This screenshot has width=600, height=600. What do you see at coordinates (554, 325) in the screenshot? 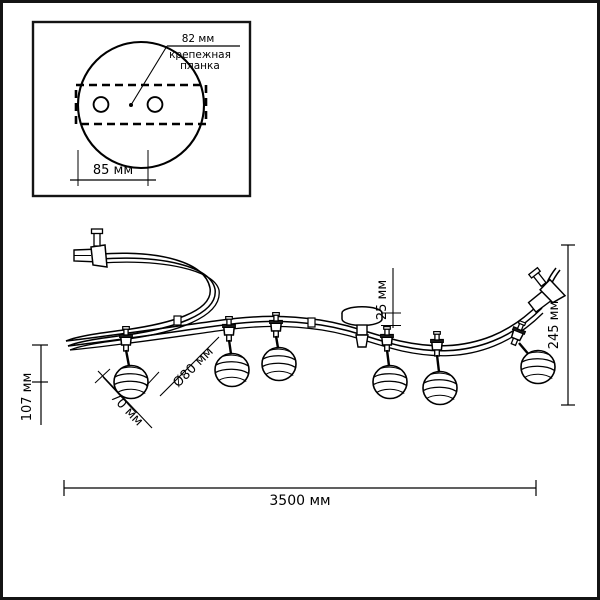
I see `dim-label-245: 245 мм` at bounding box center [554, 325].